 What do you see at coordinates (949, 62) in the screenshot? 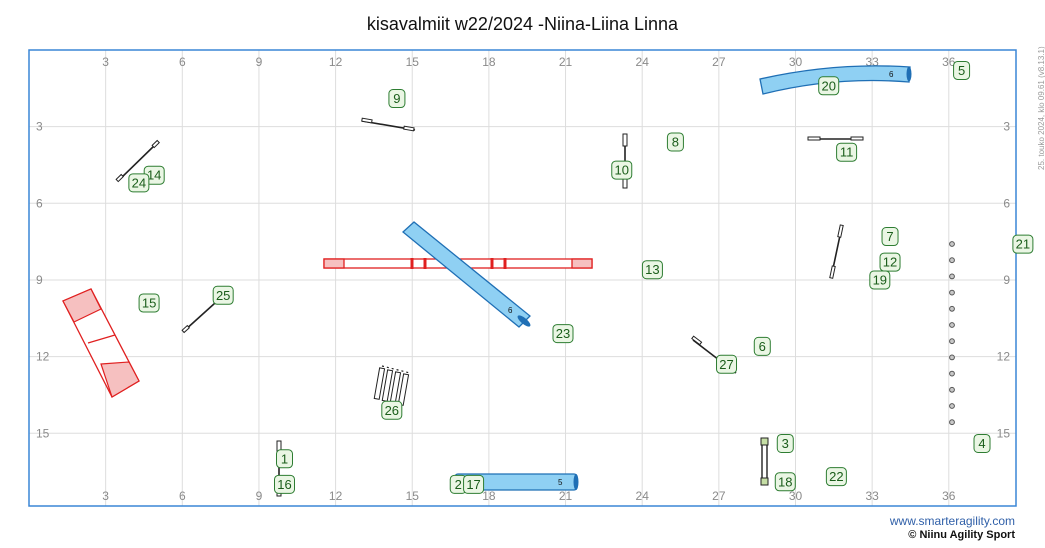
I see `x-tick-label-top: 36` at bounding box center [949, 62].